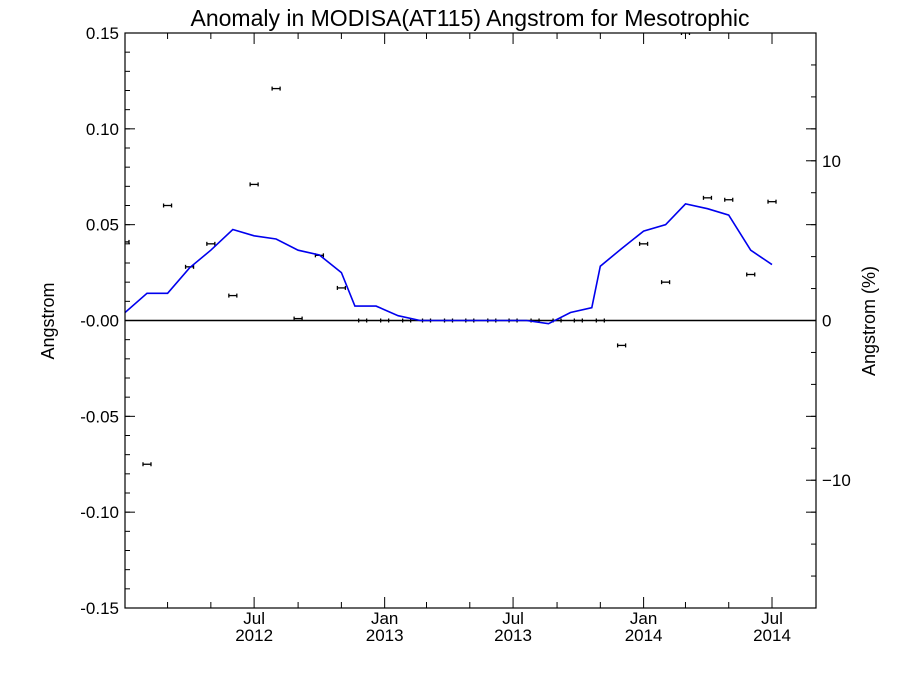 This screenshot has height=675, width=900. Describe the element at coordinates (99, 608) in the screenshot. I see `y-tick-label: -0.15` at that location.